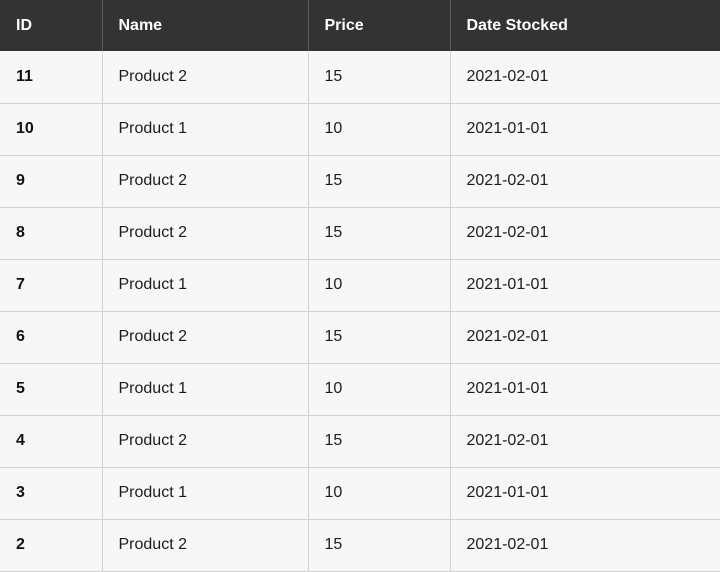  I want to click on cell-id: 10, so click(51, 129).